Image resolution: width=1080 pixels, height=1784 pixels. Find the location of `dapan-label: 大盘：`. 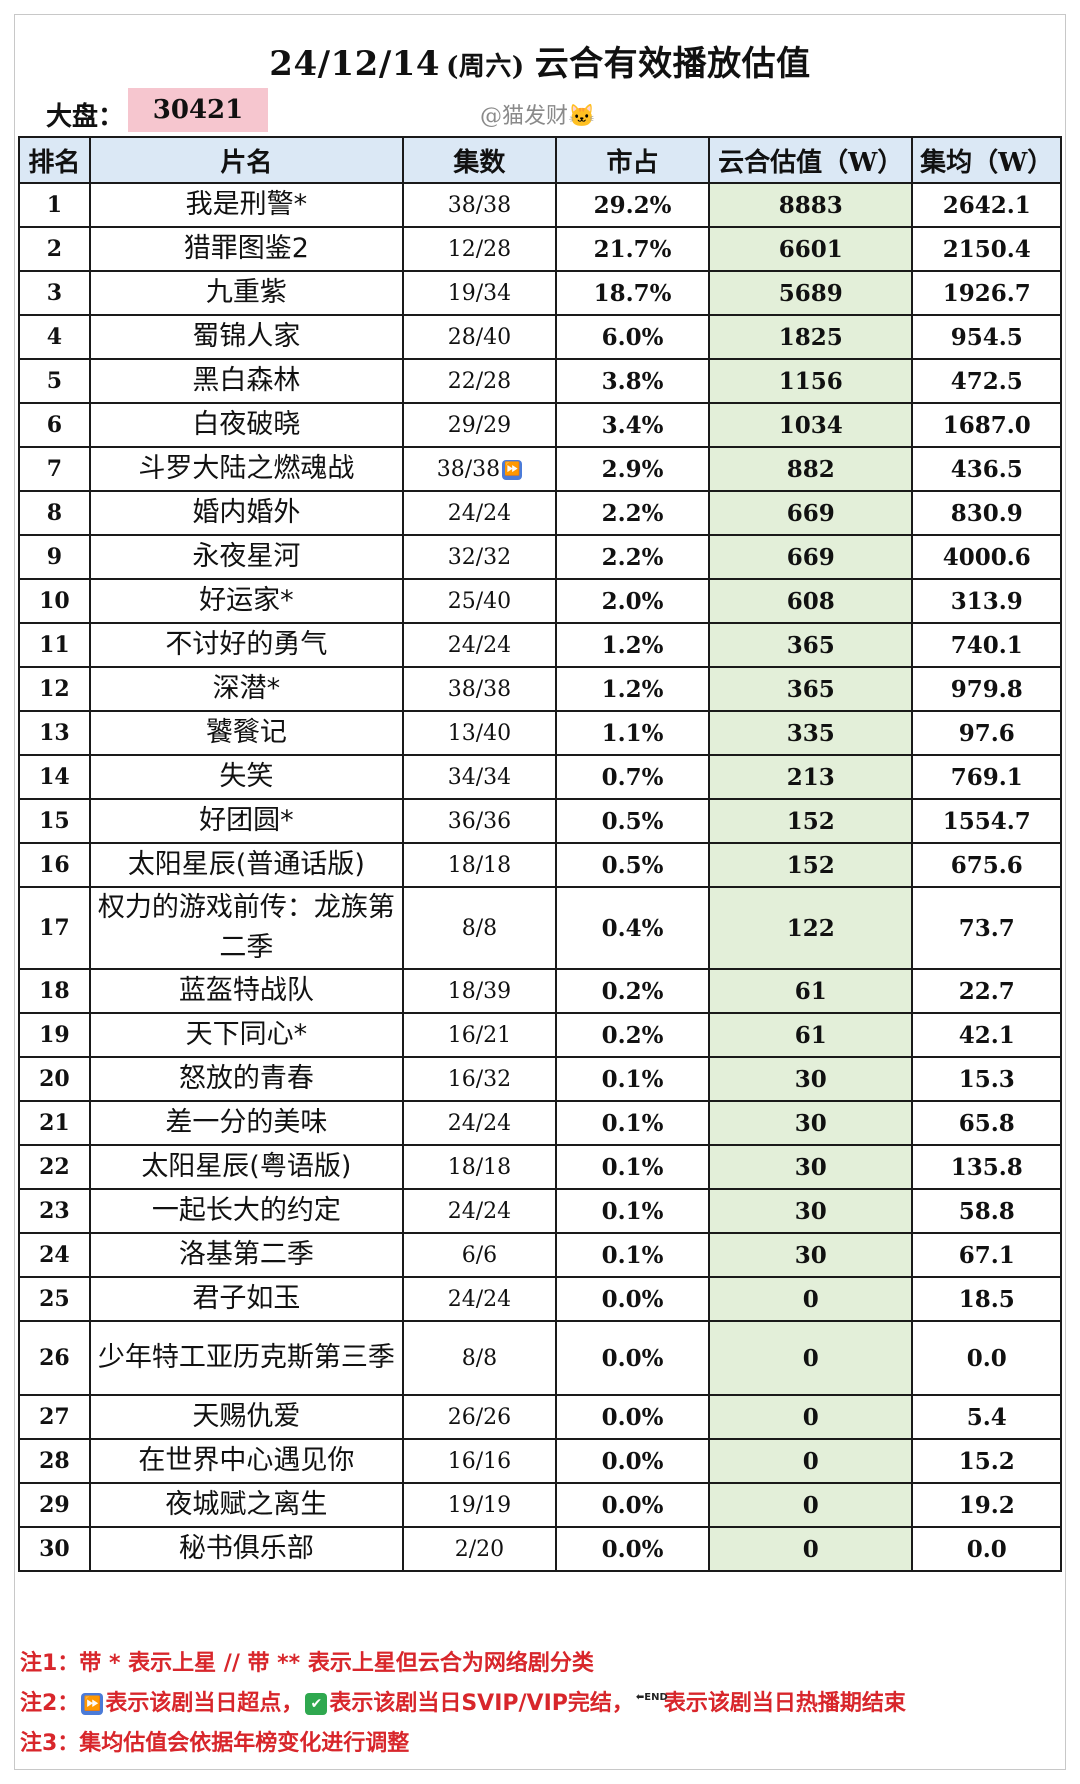

dapan-label: 大盘： is located at coordinates (85, 117).